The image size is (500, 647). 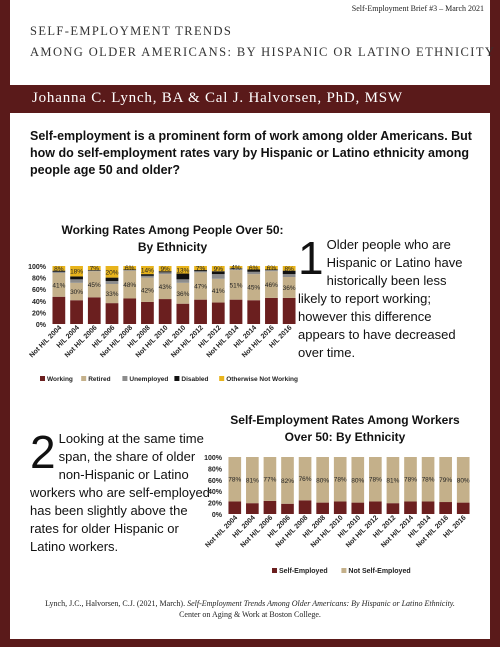 I want to click on data-label: 42%, so click(x=147, y=290).